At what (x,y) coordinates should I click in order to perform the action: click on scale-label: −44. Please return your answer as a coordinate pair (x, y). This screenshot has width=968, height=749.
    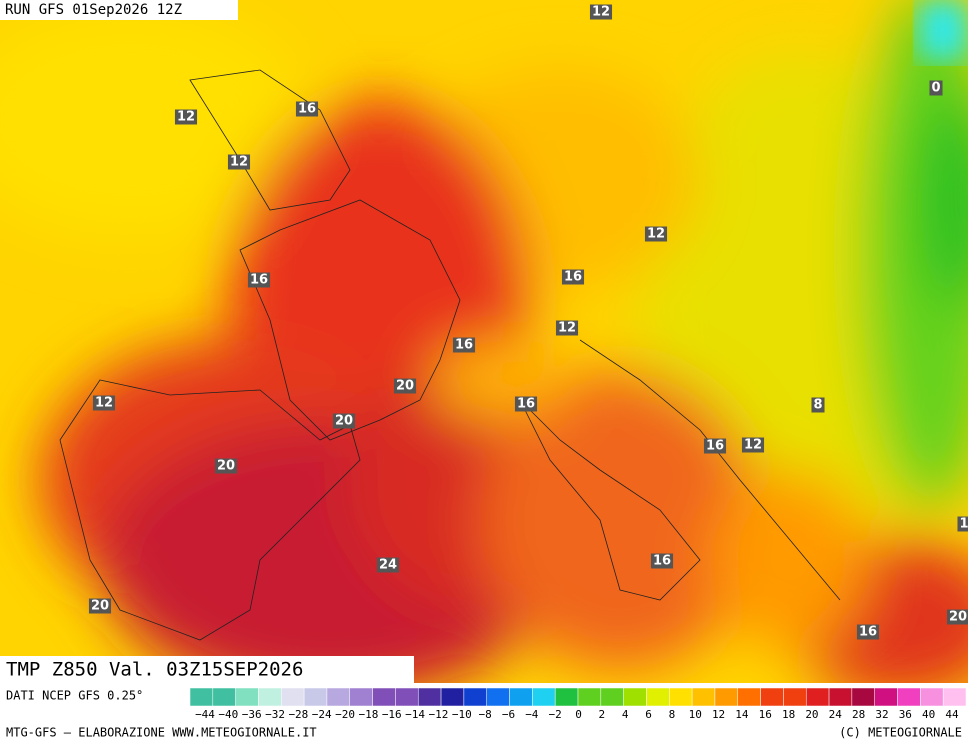
    Looking at the image, I should click on (205, 714).